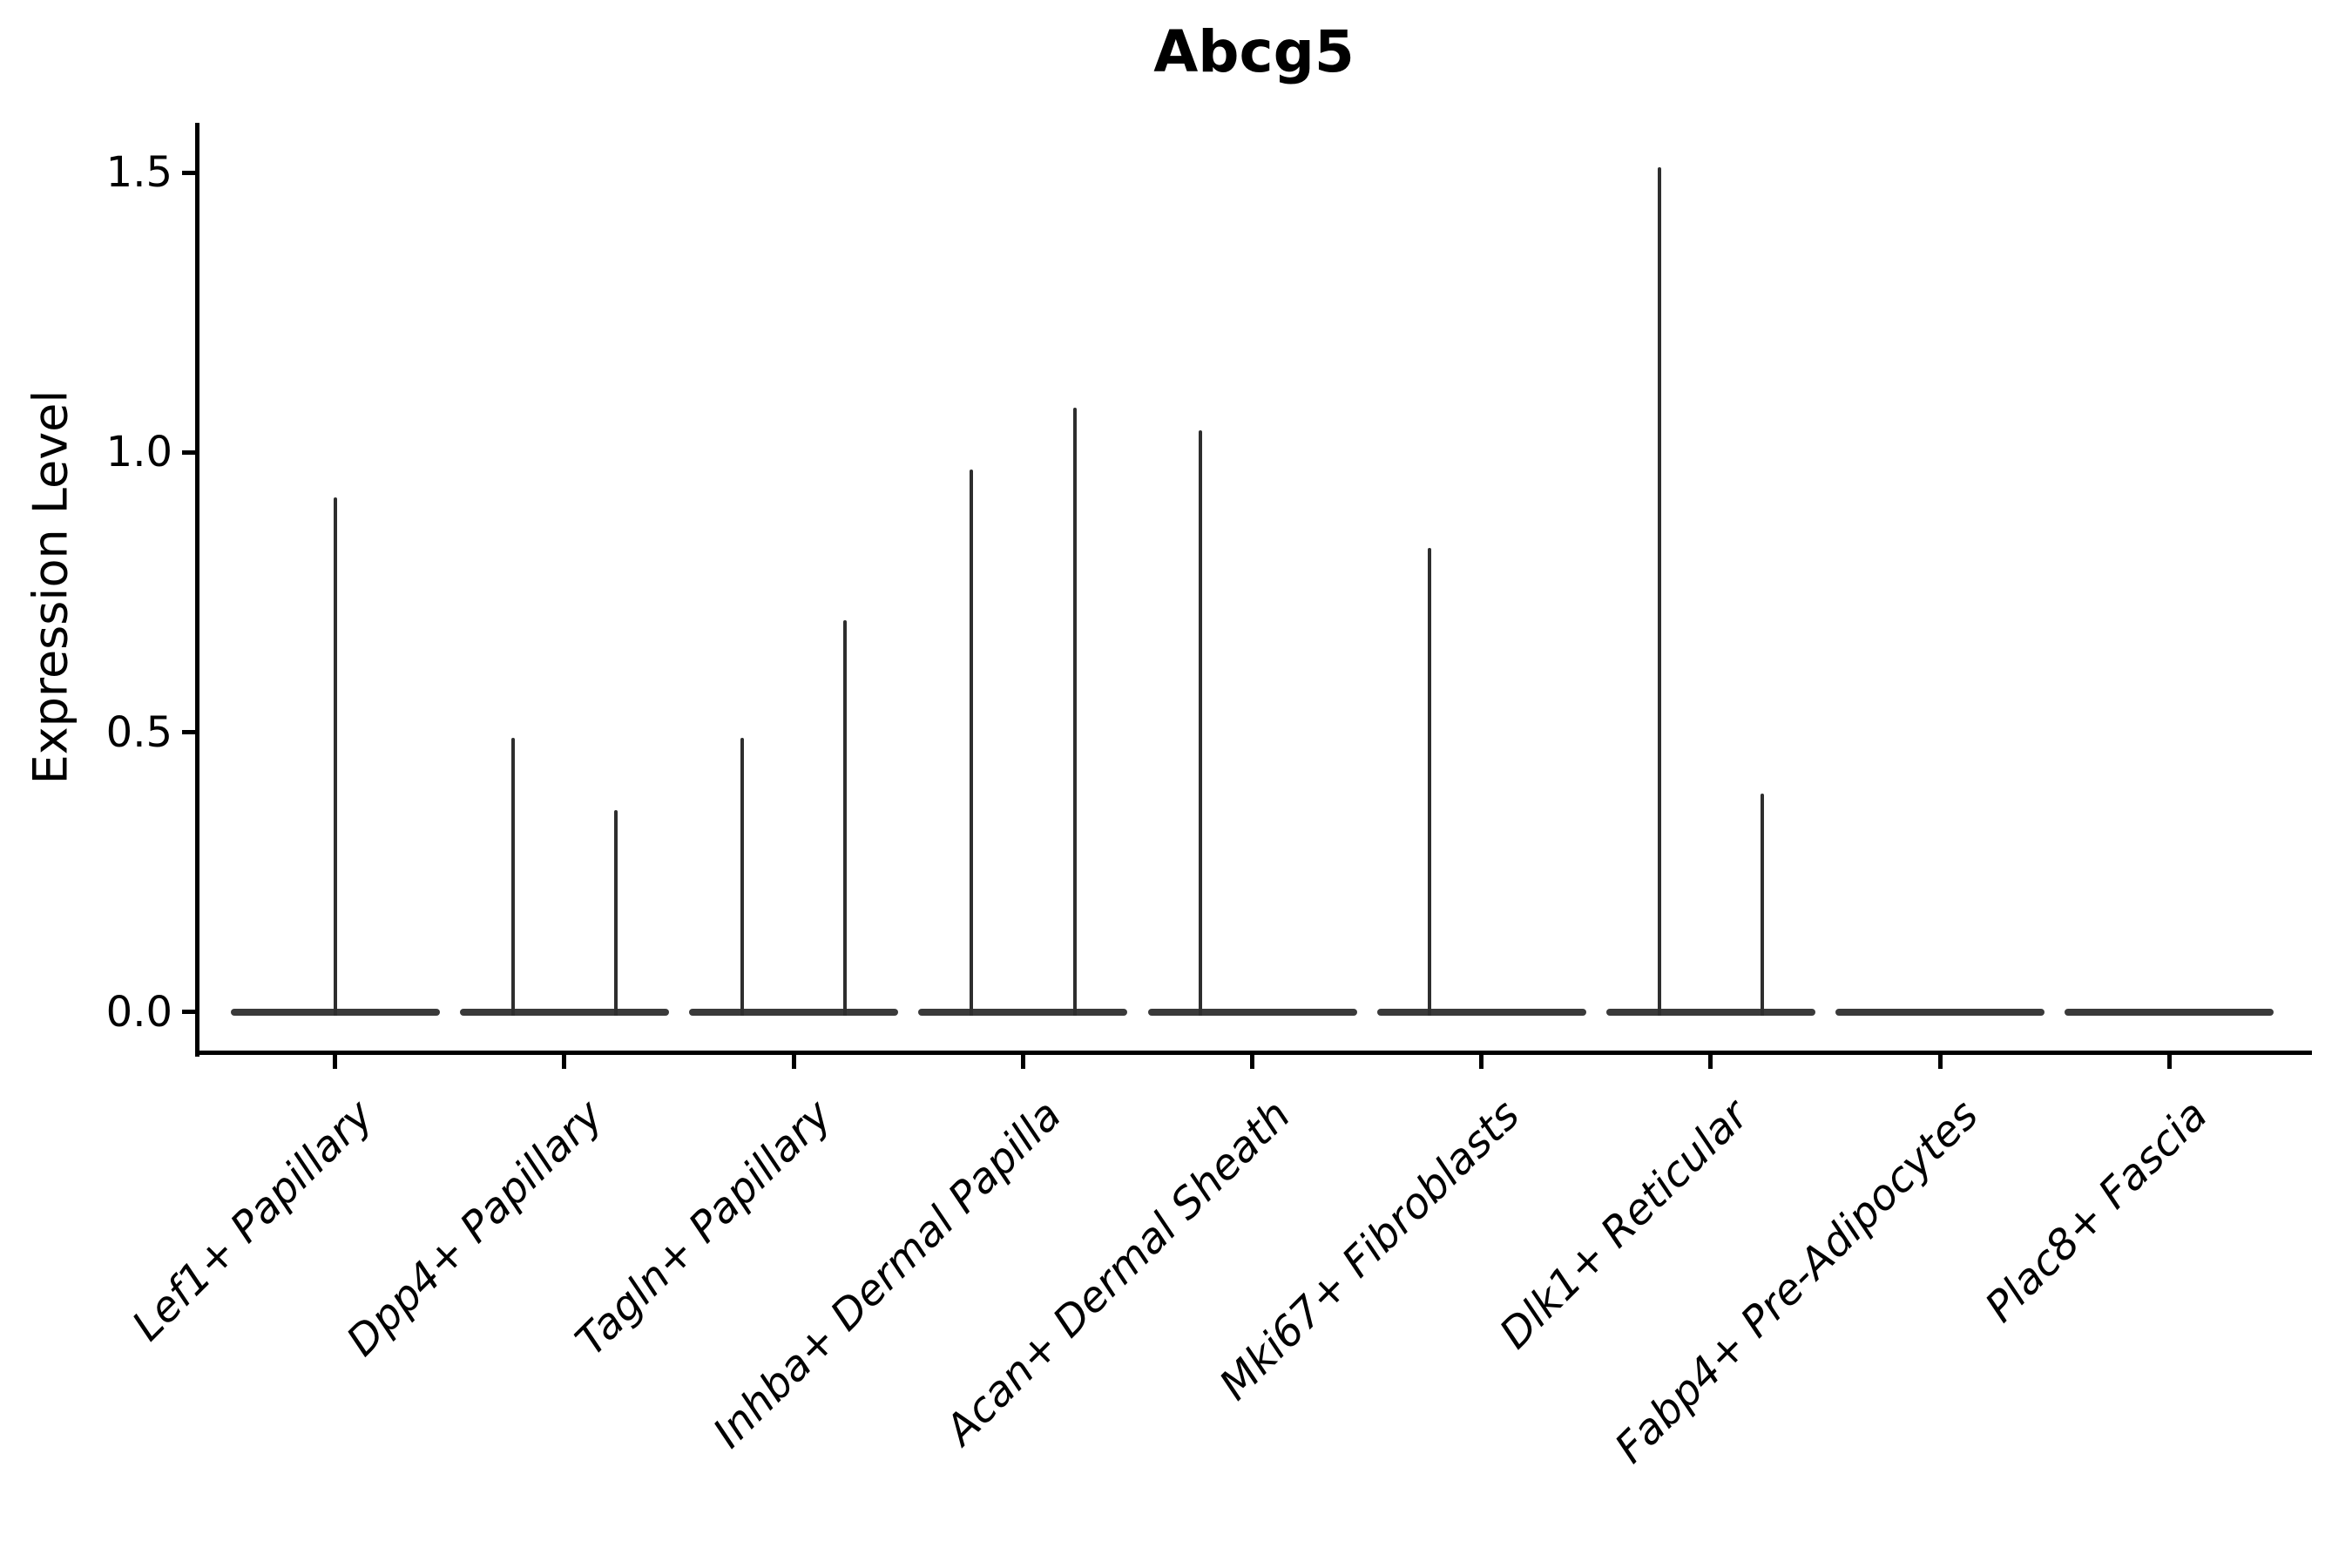 The height and width of the screenshot is (1568, 2352). I want to click on y-tick-label: 0.0, so click(138, 1012).